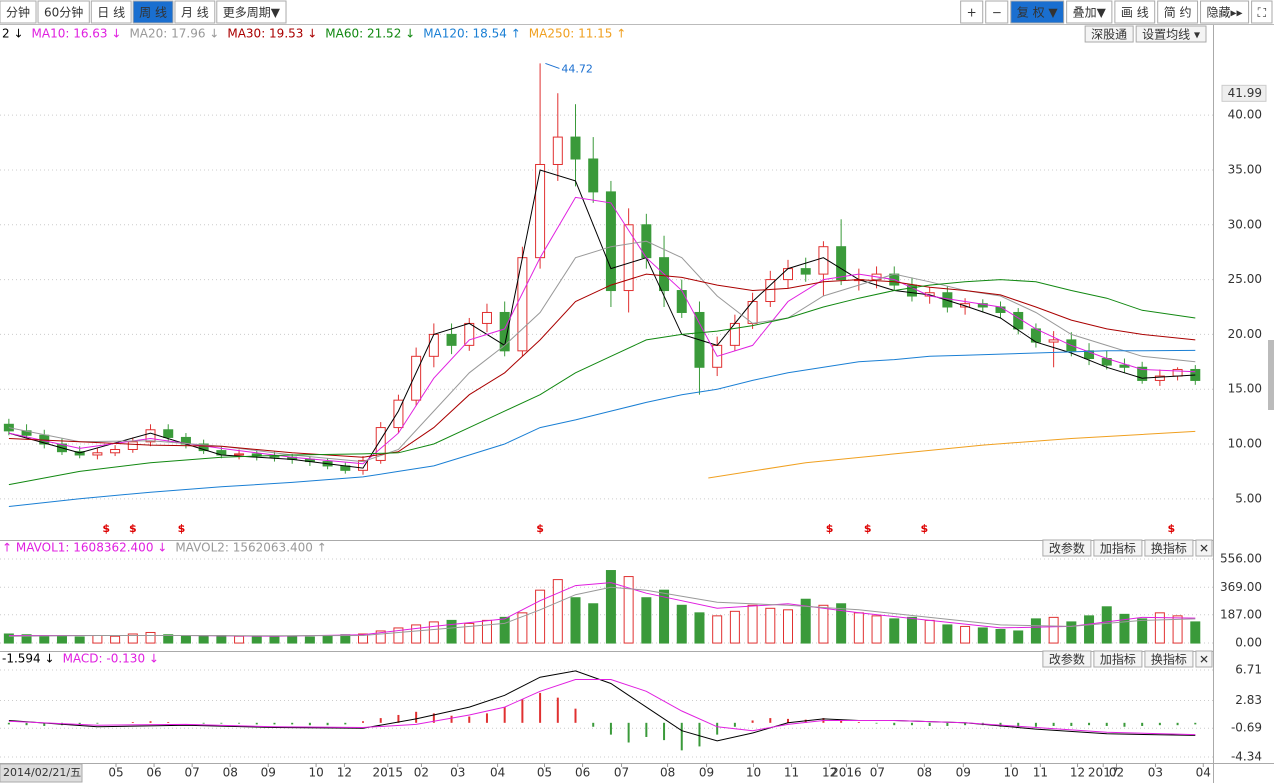 The image size is (1274, 783). I want to click on panel-button-label: 改参数, so click(1067, 659).